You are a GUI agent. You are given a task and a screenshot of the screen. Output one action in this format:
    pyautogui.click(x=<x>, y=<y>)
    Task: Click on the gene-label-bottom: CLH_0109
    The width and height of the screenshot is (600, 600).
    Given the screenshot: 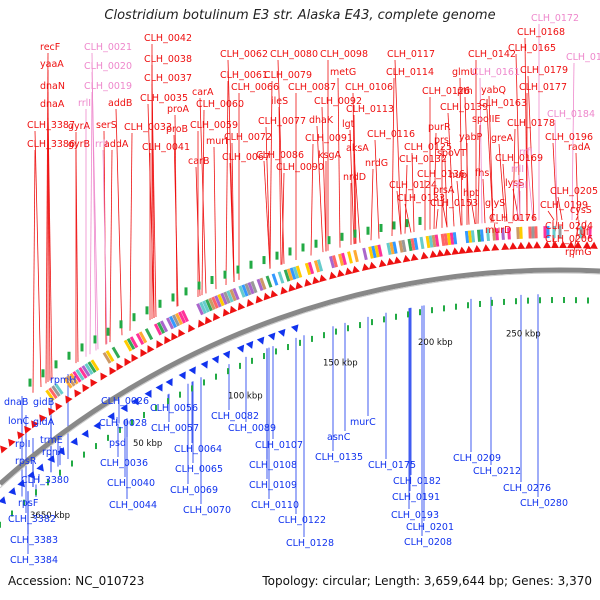 What is the action you would take?
    pyautogui.click(x=273, y=485)
    